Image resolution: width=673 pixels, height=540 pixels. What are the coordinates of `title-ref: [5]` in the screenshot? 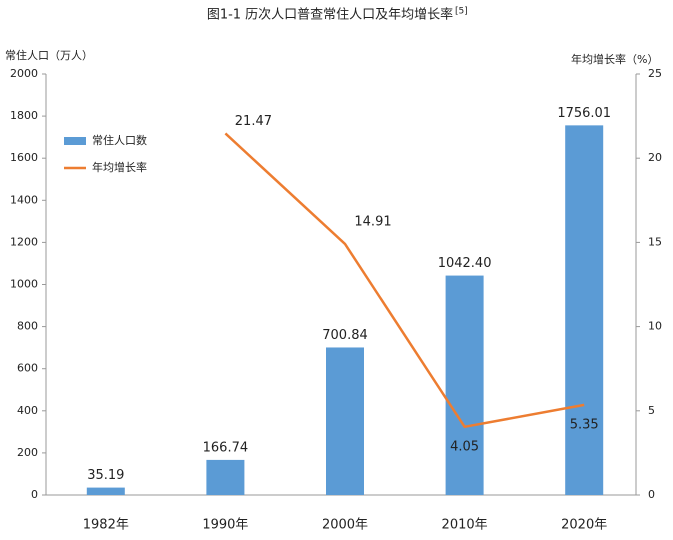 It's located at (461, 12).